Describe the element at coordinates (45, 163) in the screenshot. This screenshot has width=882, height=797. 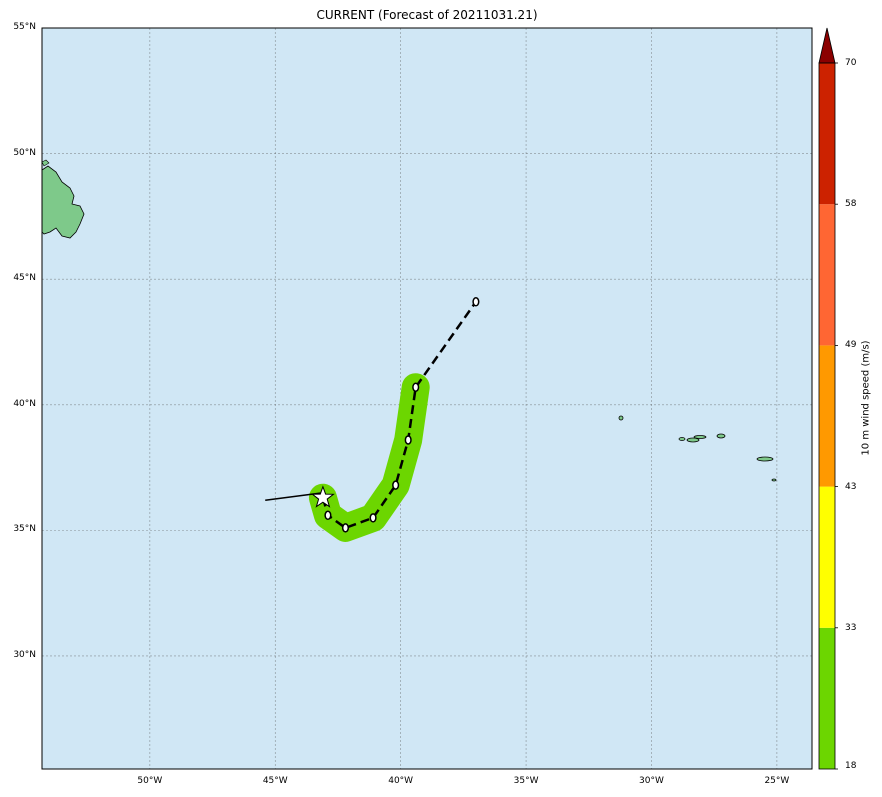
I see `island-landmass` at that location.